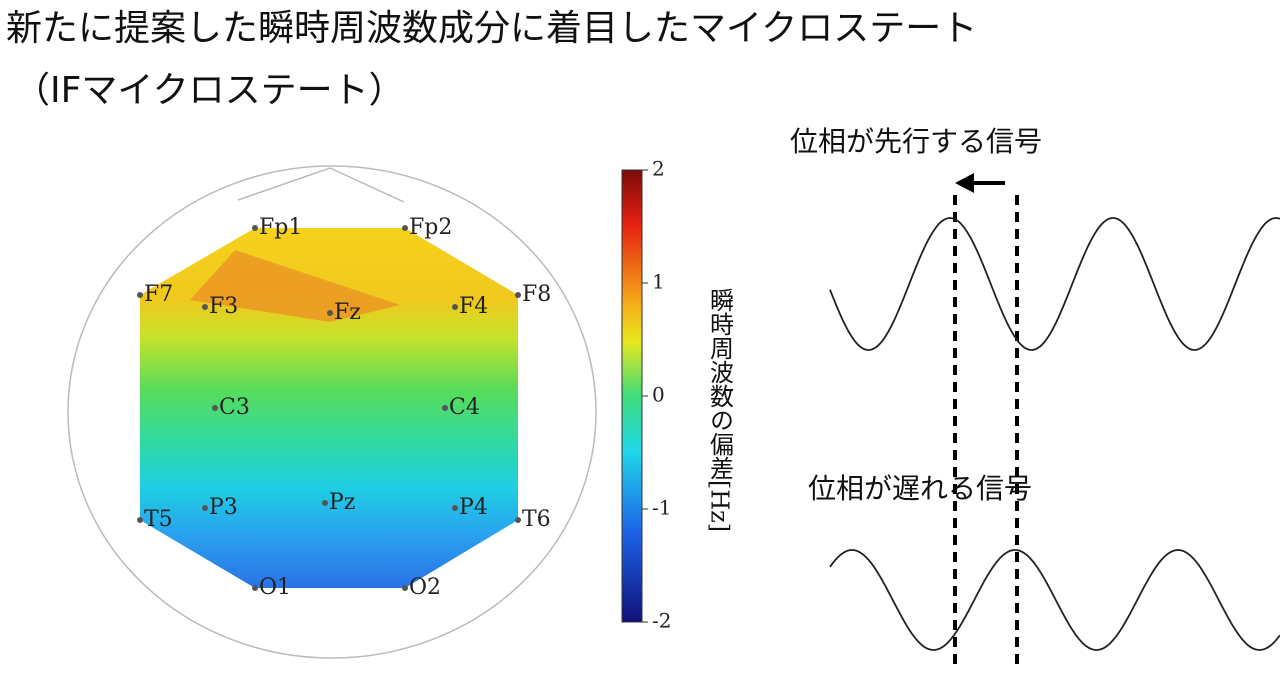  I want to click on electrode-label: Fz, so click(347, 312).